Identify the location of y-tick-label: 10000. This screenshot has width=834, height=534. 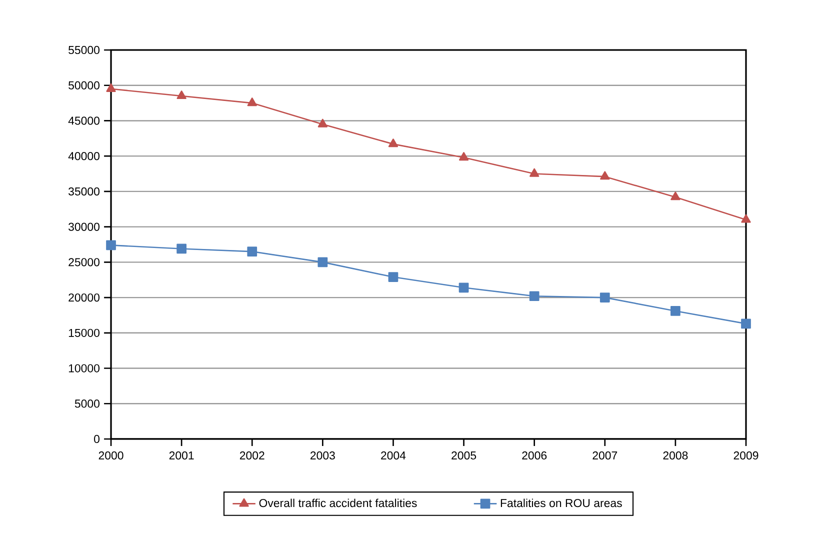
(84, 368).